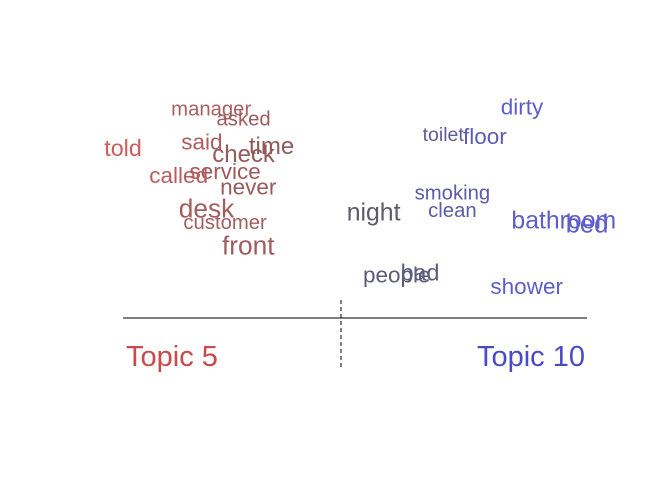 The width and height of the screenshot is (672, 480). What do you see at coordinates (248, 187) in the screenshot?
I see `word-label: never` at bounding box center [248, 187].